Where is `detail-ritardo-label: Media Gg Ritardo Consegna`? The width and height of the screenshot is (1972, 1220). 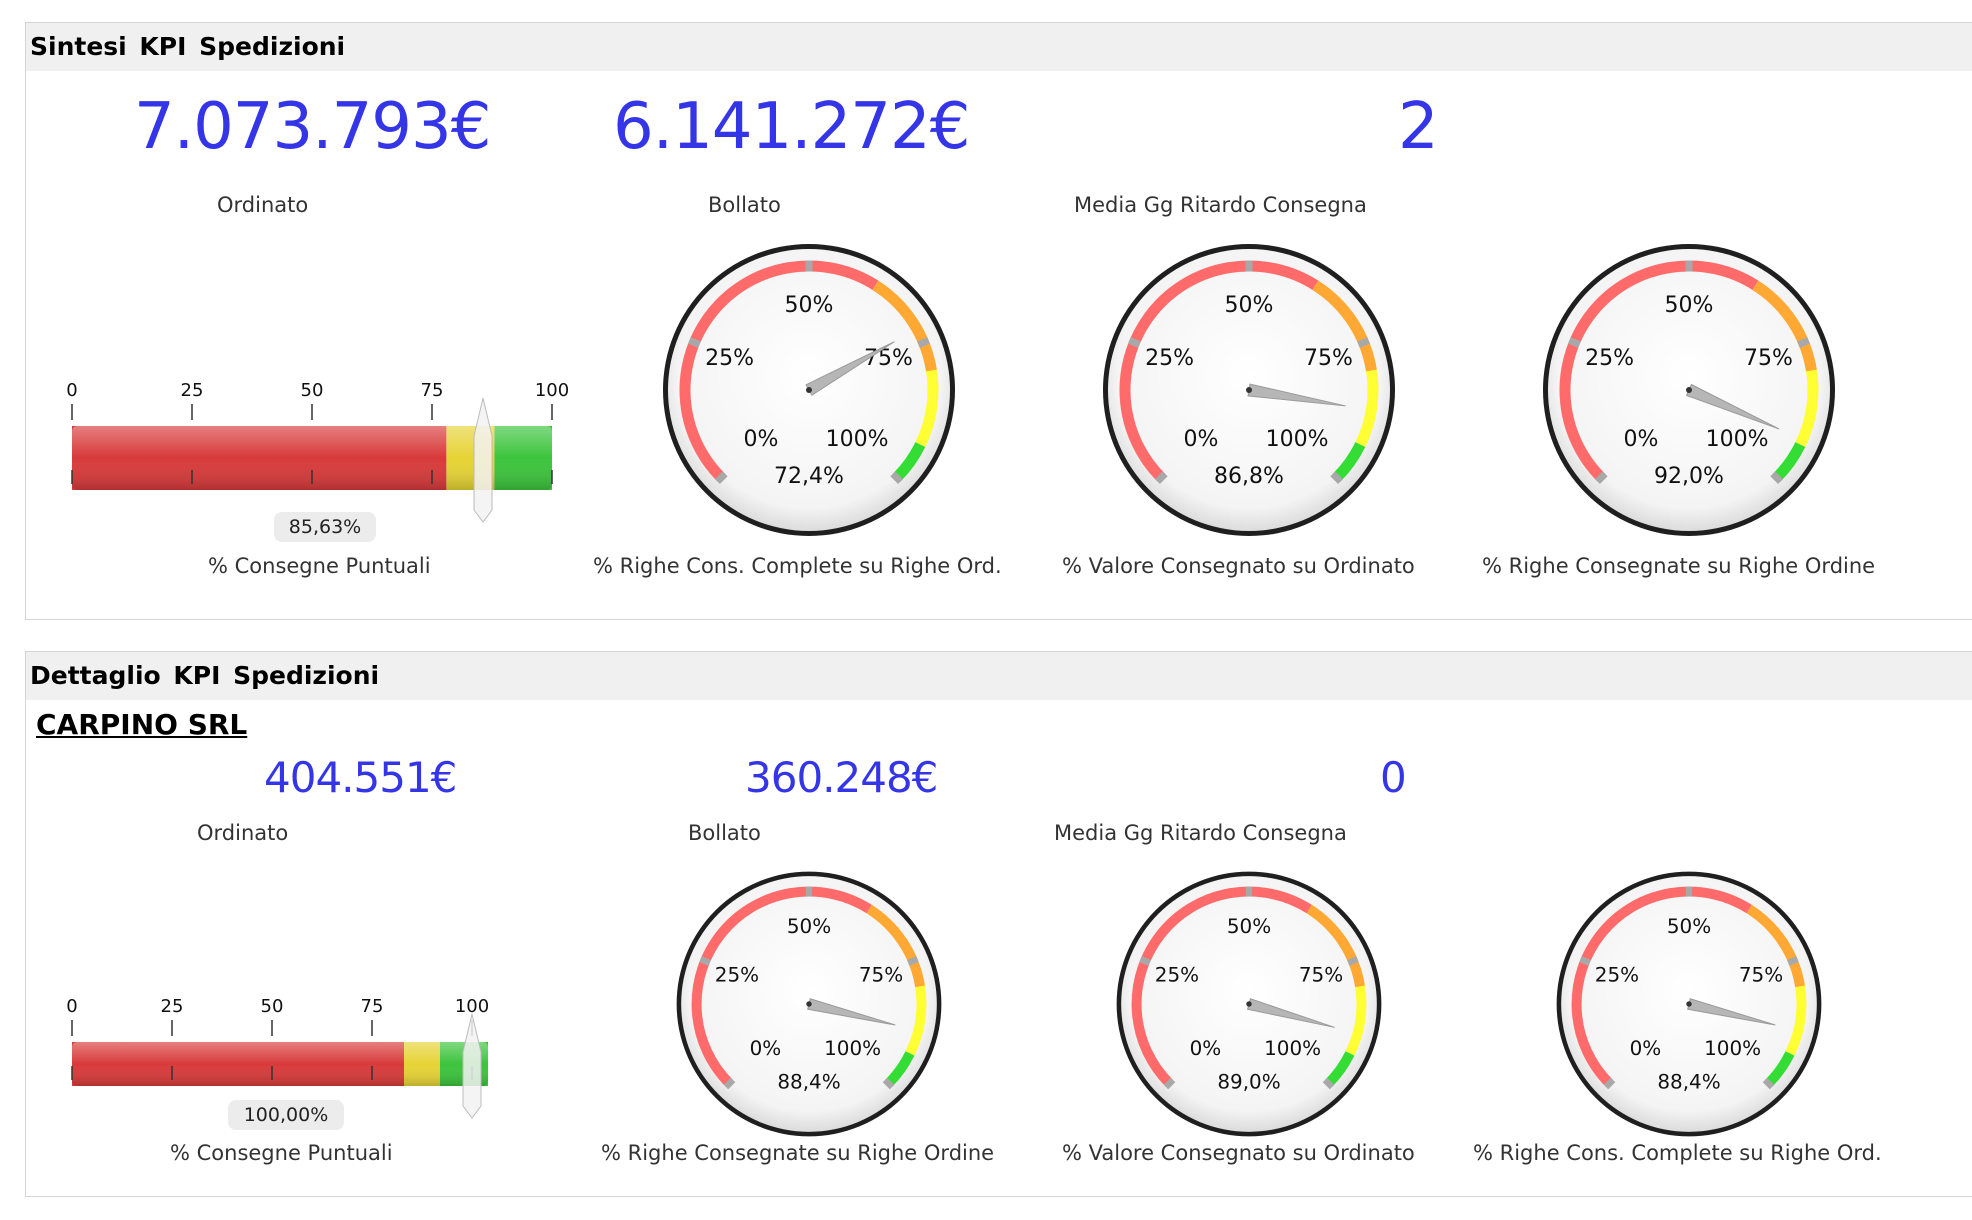 detail-ritardo-label: Media Gg Ritardo Consegna is located at coordinates (1200, 833).